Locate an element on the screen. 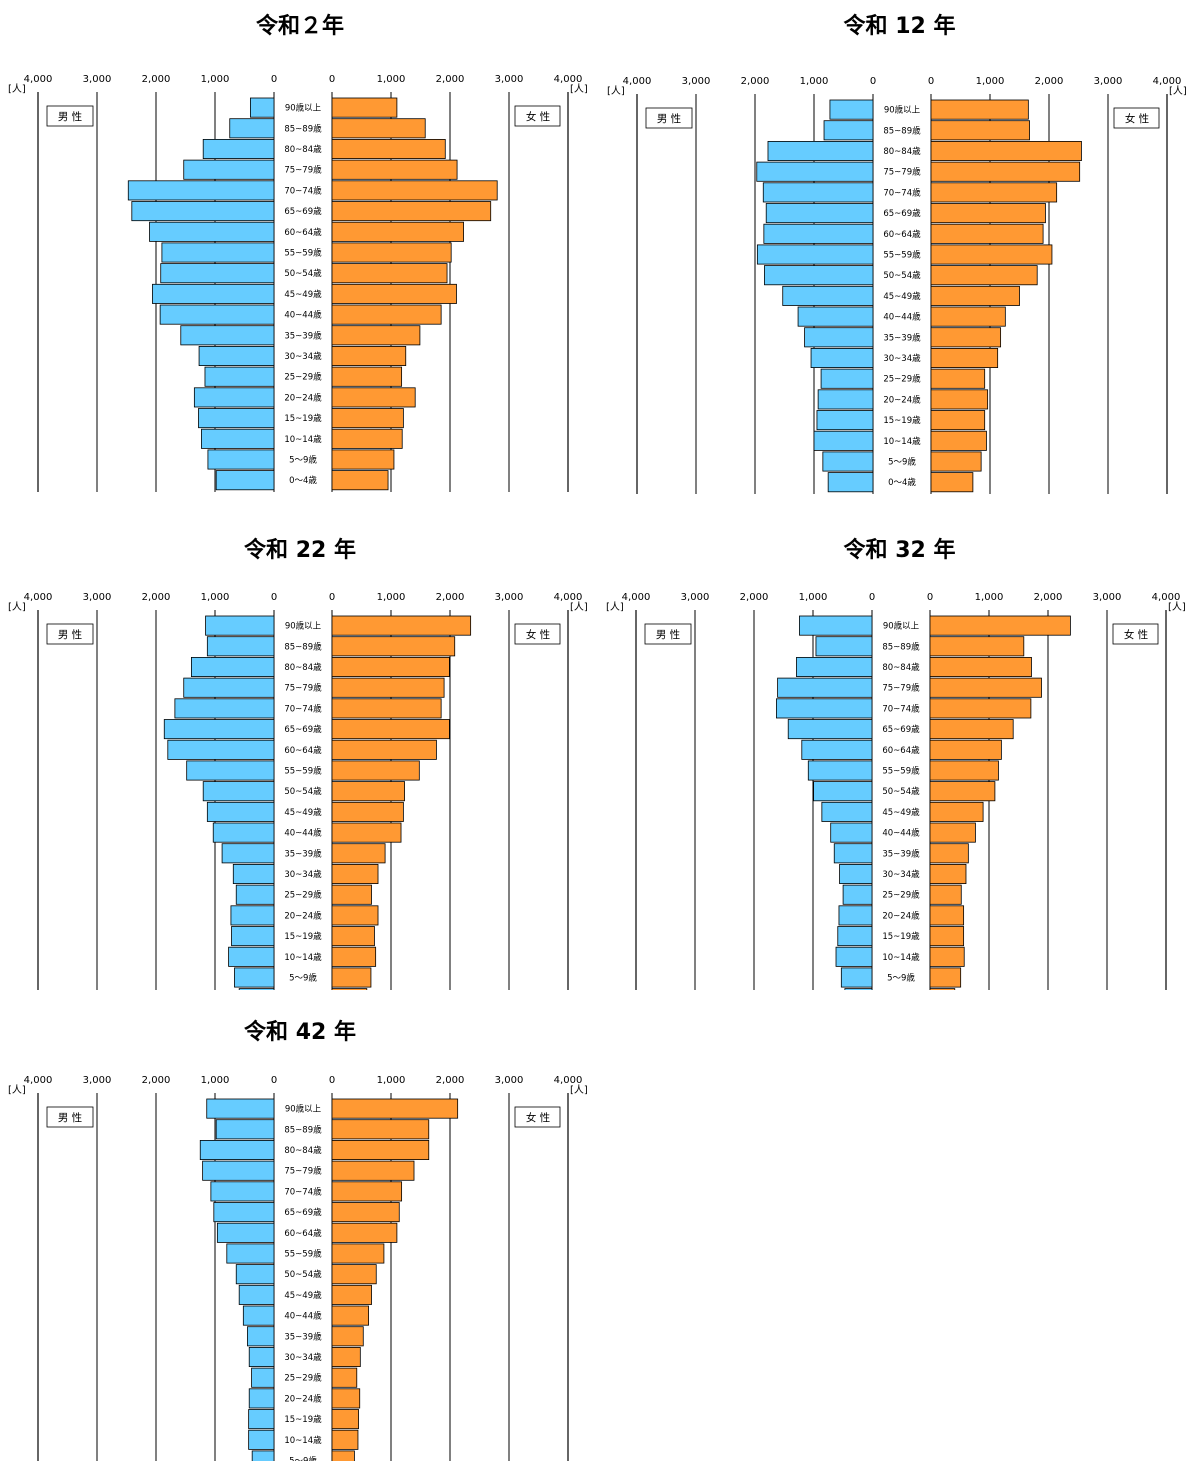  age-group-label: 50~54歳 is located at coordinates (303, 791).